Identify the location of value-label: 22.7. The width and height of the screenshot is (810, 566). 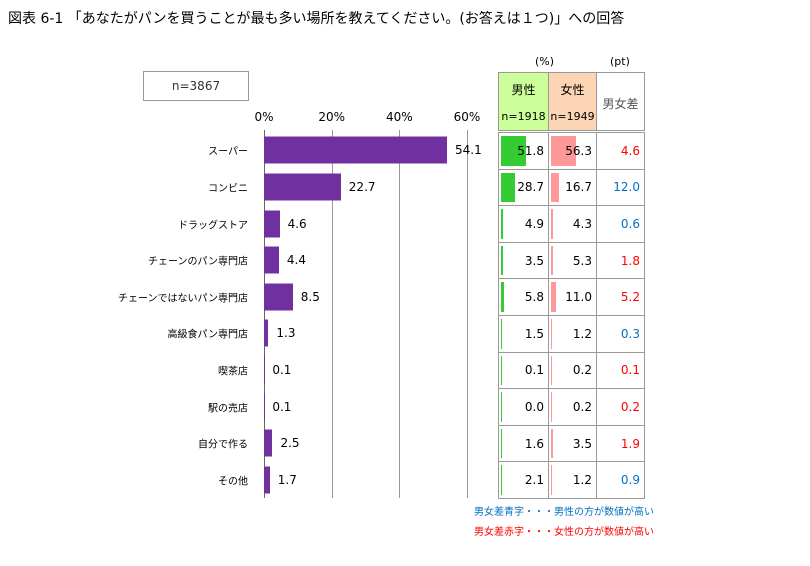
(362, 186).